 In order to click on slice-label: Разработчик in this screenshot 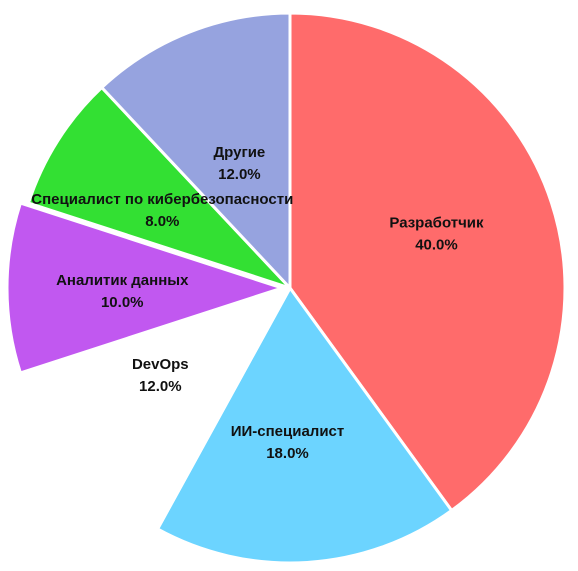, I will do `click(436, 222)`.